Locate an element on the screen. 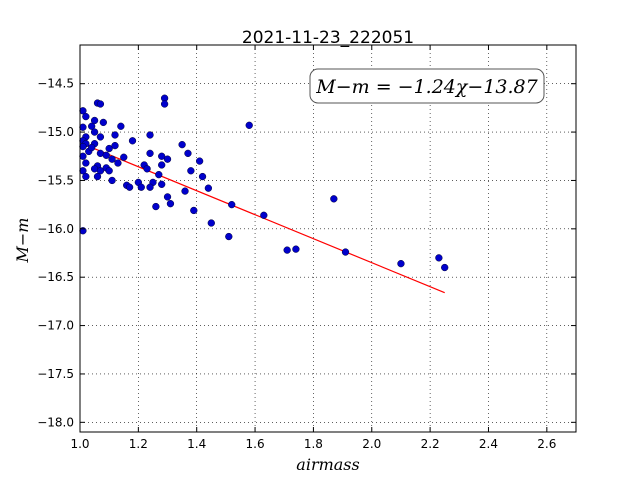 This screenshot has height=480, width=640. x-tick-label: 1.0 is located at coordinates (79, 444).